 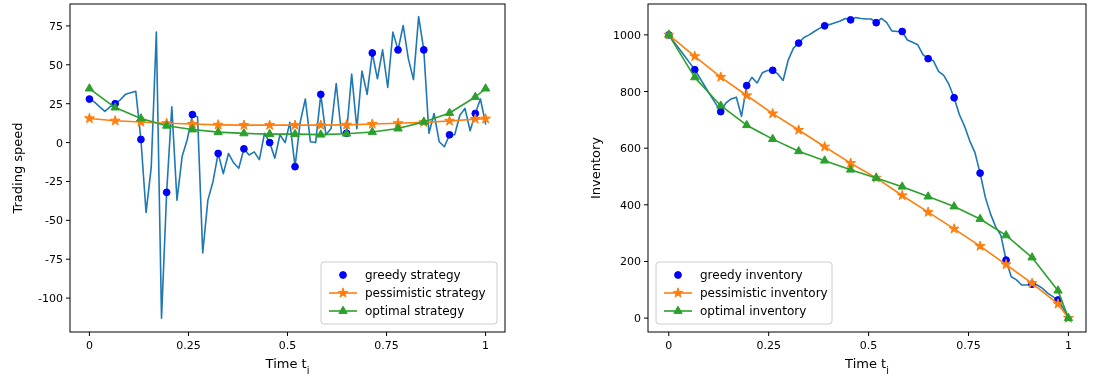 What do you see at coordinates (56, 104) in the screenshot?
I see `y-tick-label: 25` at bounding box center [56, 104].